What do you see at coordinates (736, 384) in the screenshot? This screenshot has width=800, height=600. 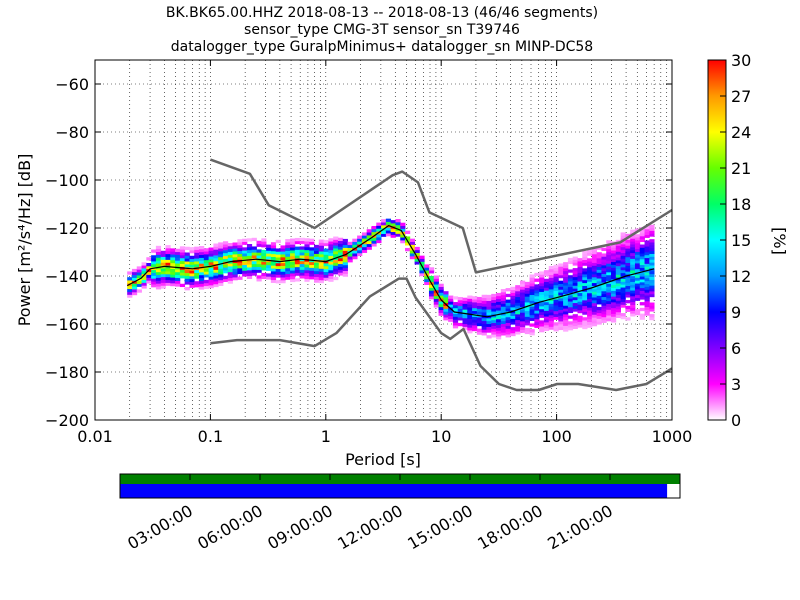 I see `colorbar-tick-label: 3` at bounding box center [736, 384].